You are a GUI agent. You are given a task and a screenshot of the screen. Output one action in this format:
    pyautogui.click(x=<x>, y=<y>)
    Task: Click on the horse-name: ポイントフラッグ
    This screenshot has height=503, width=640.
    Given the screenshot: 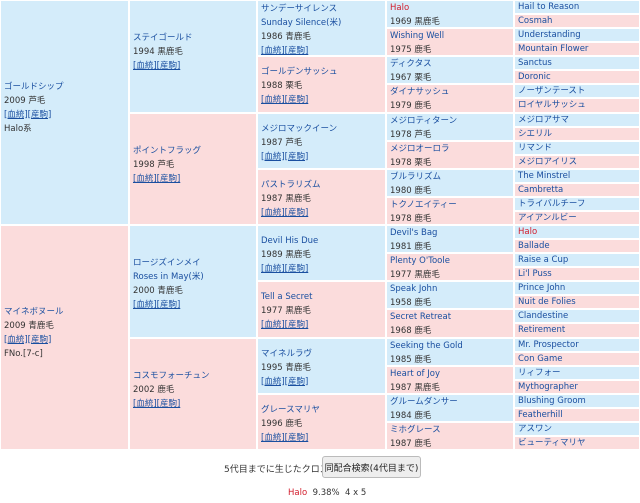 What is the action you would take?
    pyautogui.click(x=167, y=150)
    